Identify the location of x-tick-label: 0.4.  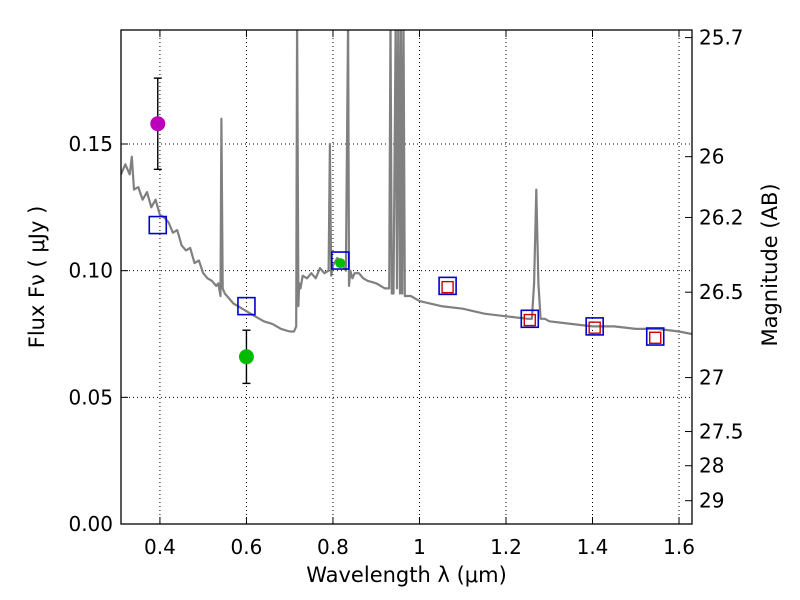
(160, 547).